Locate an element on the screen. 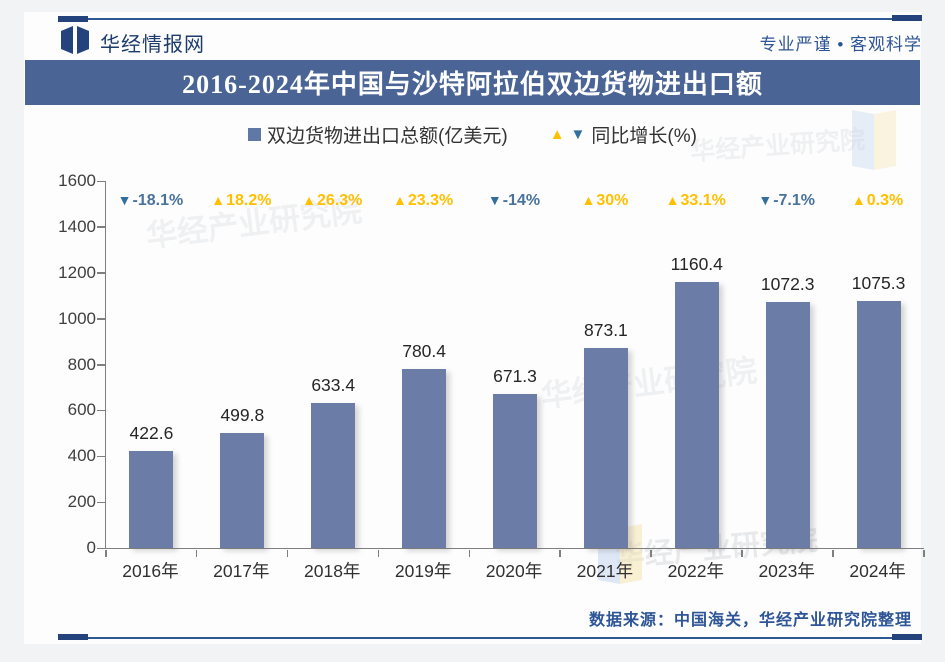 This screenshot has width=945, height=662. bar-column: 422.6 is located at coordinates (151, 364).